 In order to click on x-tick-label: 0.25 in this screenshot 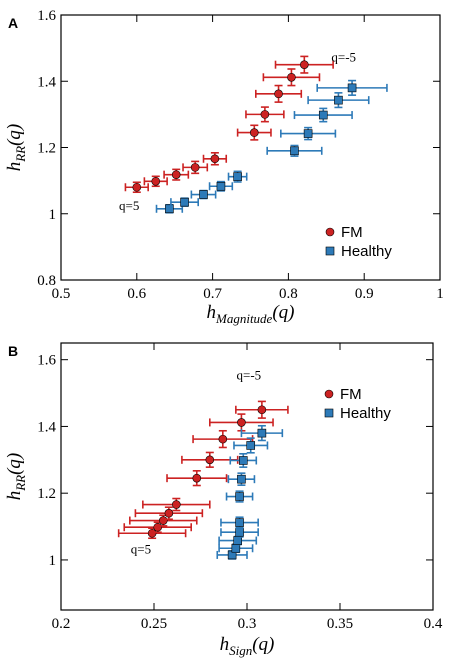, I will do `click(154, 624)`.